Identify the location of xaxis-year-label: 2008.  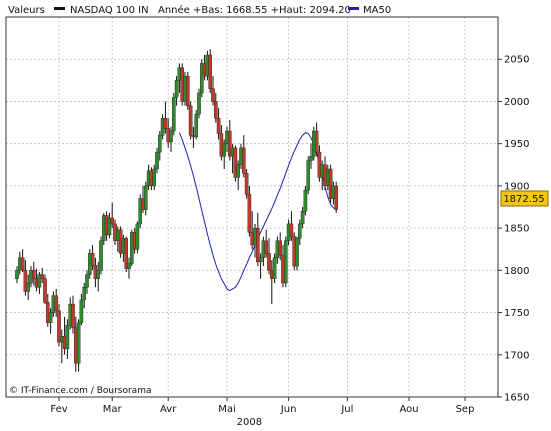
(249, 422).